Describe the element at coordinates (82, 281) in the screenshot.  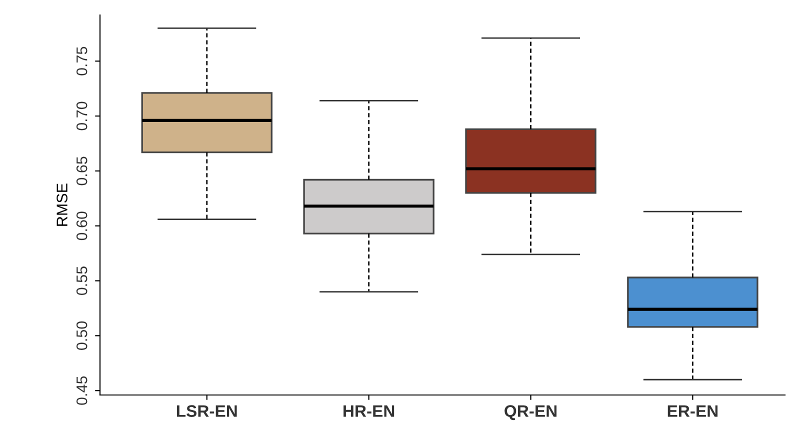
I see `y-tick-label: 0.55` at that location.